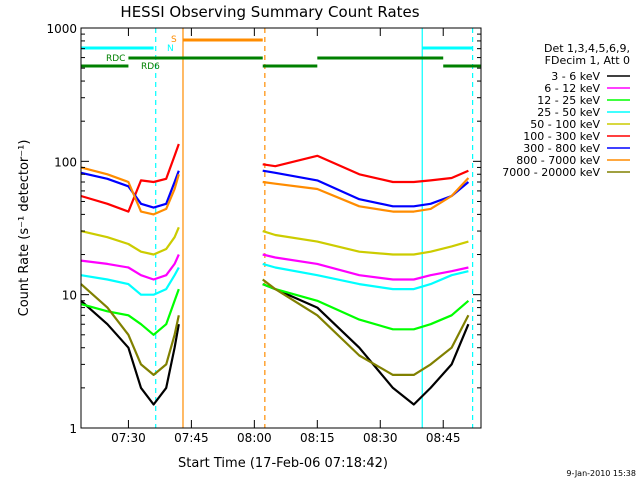  What do you see at coordinates (24, 228) in the screenshot?
I see `y-axis-label: Count Rate (s⁻¹ detector⁻¹)` at bounding box center [24, 228].